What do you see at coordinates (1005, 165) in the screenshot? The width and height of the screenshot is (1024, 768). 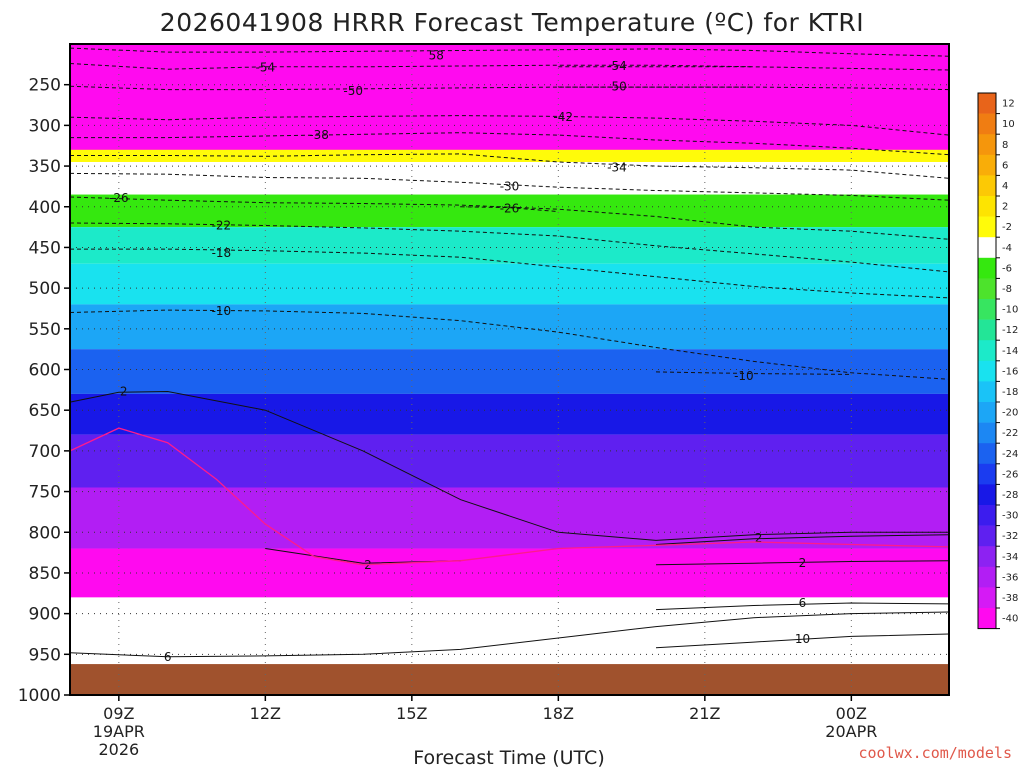 I see `colorbar-label: 6` at bounding box center [1005, 165].